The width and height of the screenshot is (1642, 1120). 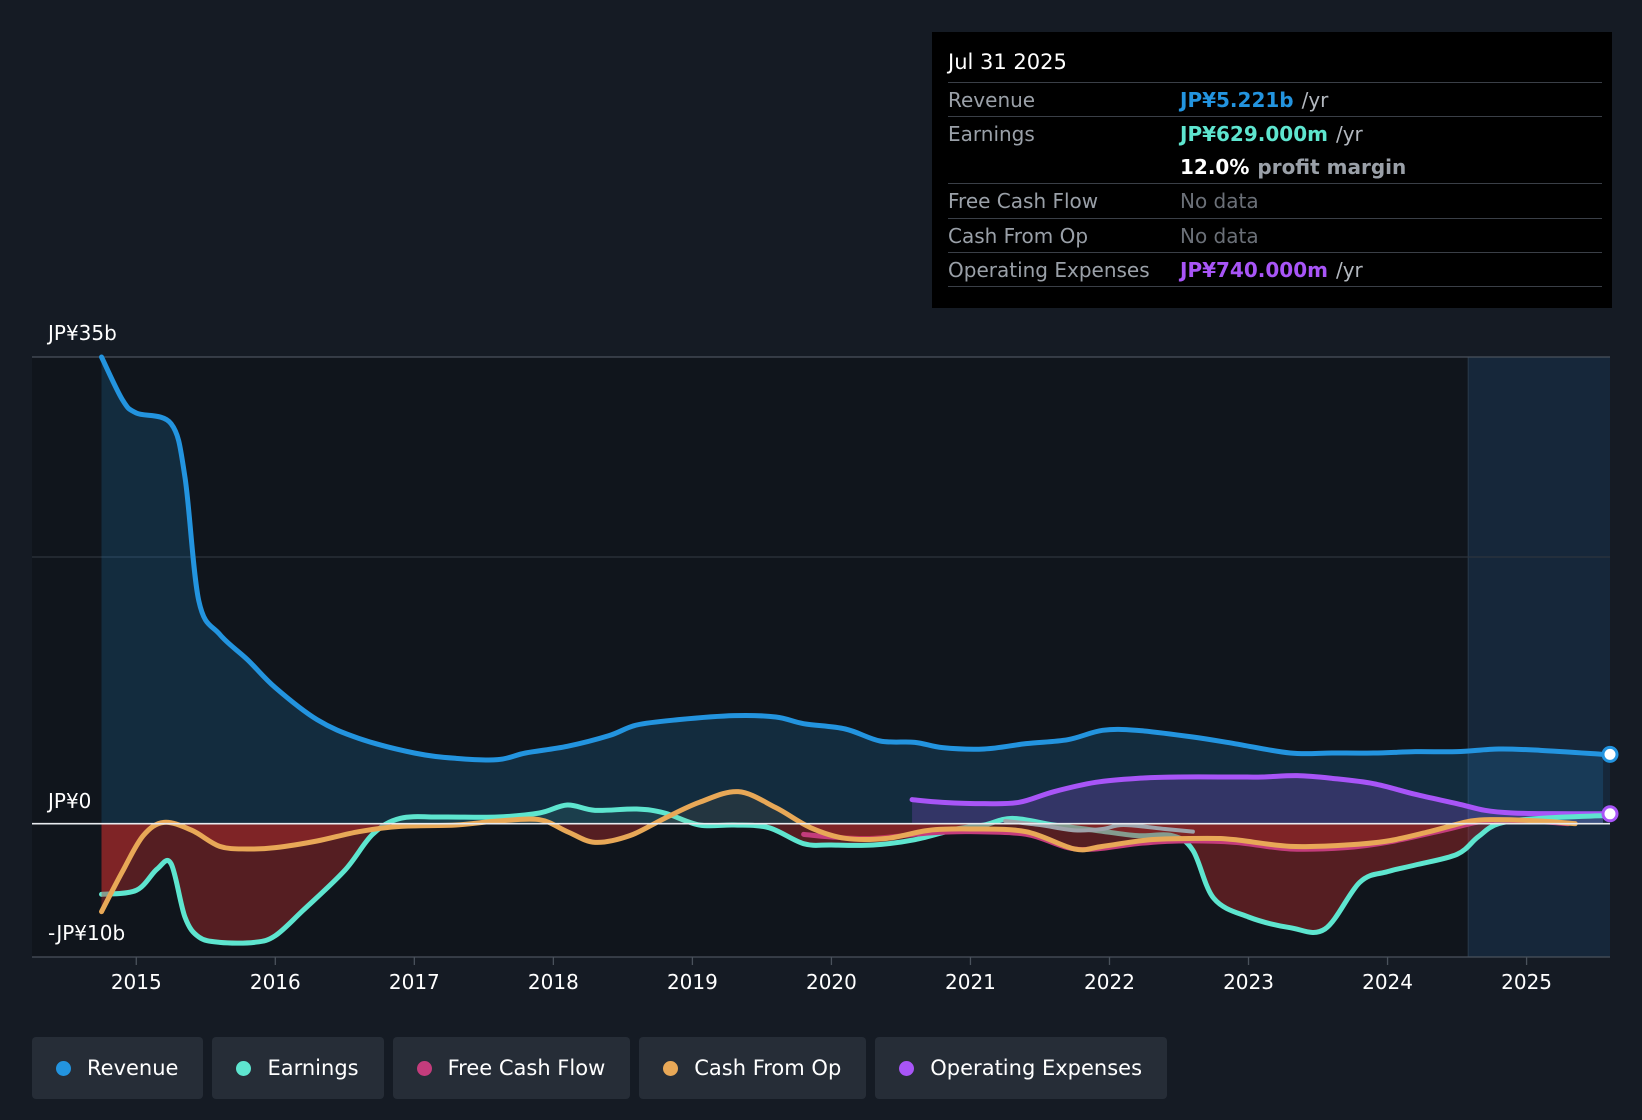 What do you see at coordinates (1023, 201) in the screenshot?
I see `tooltip-row-label: Free Cash Flow` at bounding box center [1023, 201].